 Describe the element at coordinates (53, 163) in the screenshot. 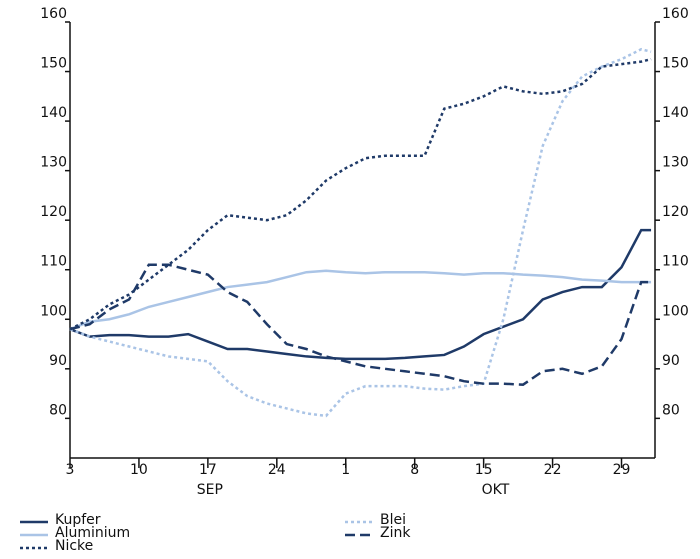

I see `y-tick-label: 130` at that location.